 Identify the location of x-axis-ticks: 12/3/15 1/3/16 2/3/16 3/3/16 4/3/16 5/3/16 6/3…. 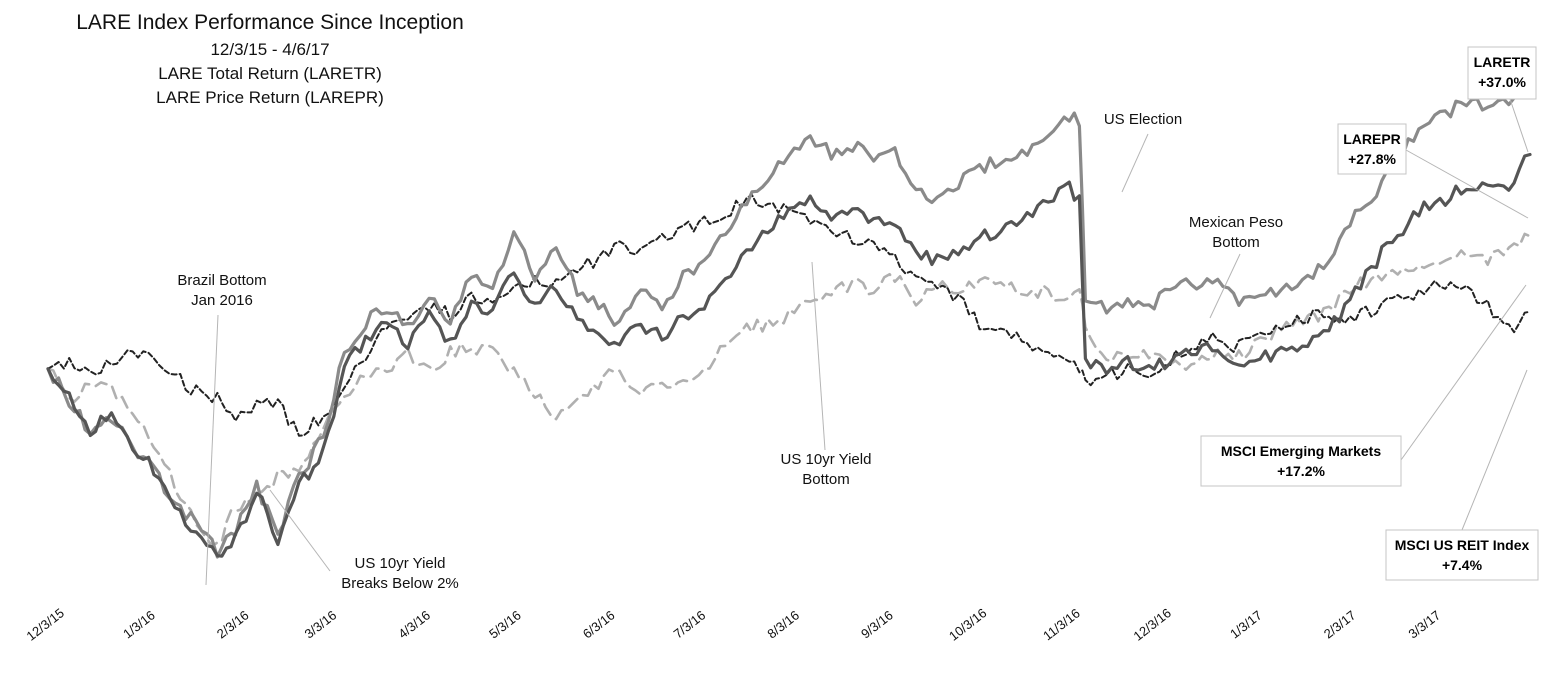
(734, 624).